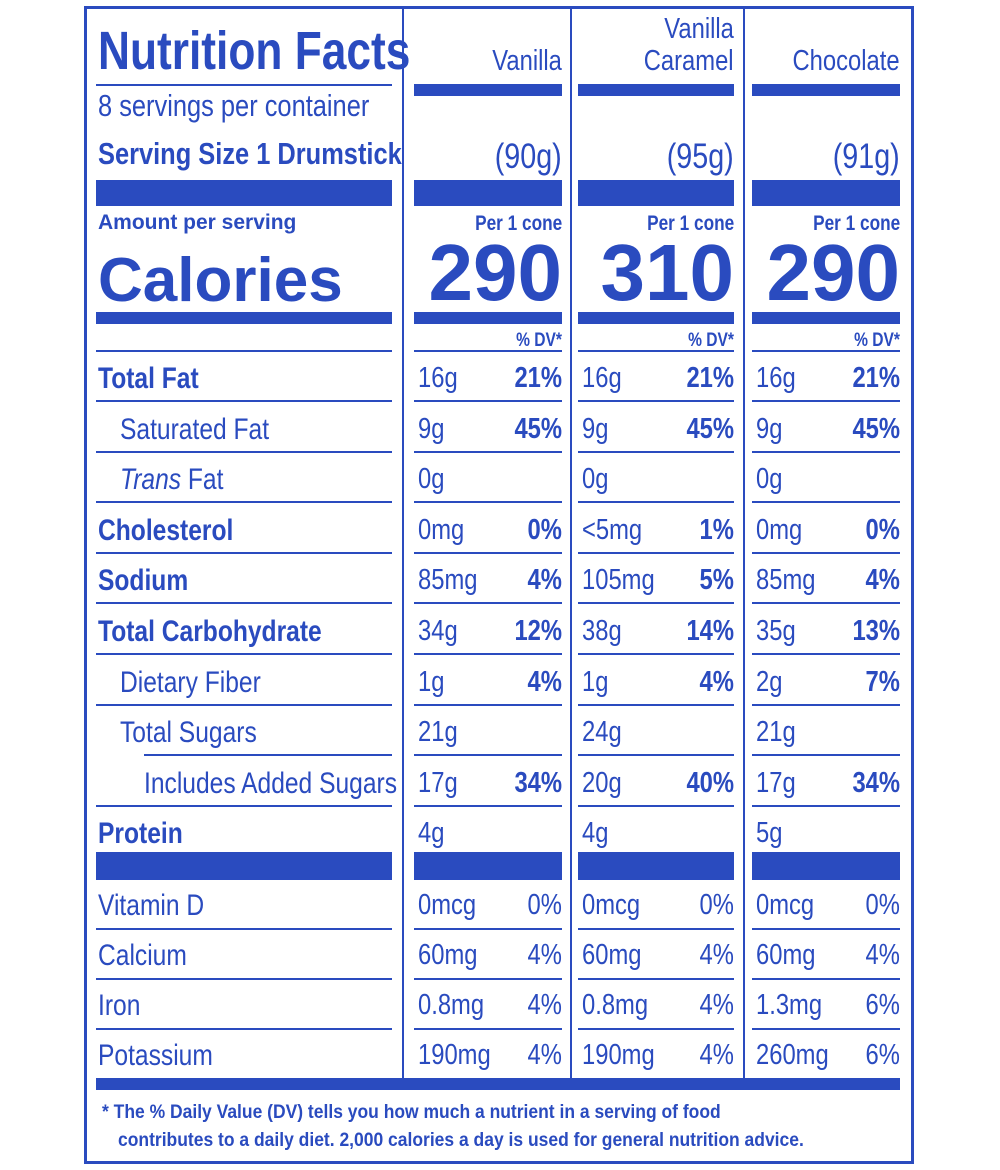  I want to click on vitamin-dv-0-1-text: 0%, so click(716, 905).